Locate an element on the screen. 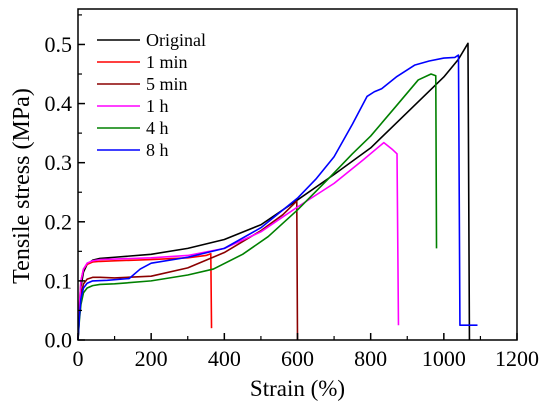  legend-label-5-min: 5 min is located at coordinates (167, 84).